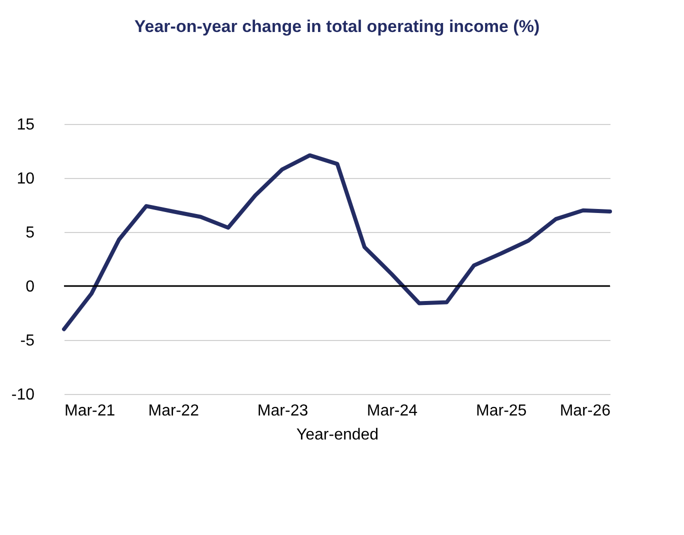  Describe the element at coordinates (337, 26) in the screenshot. I see `chart-title: Year-on-year change in total operating income (%)` at that location.